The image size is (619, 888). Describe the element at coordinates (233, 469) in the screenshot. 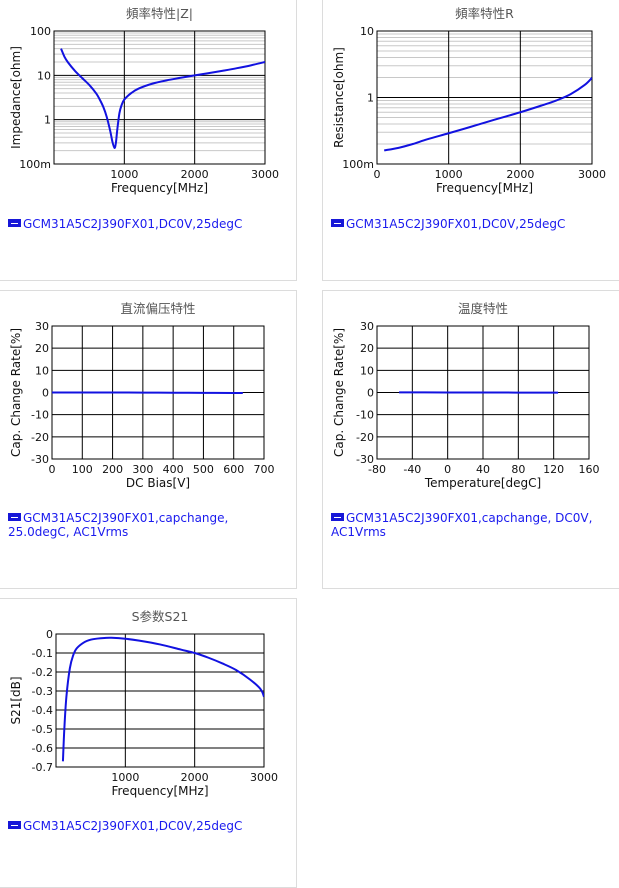

I see `x-tick-label: 600` at that location.